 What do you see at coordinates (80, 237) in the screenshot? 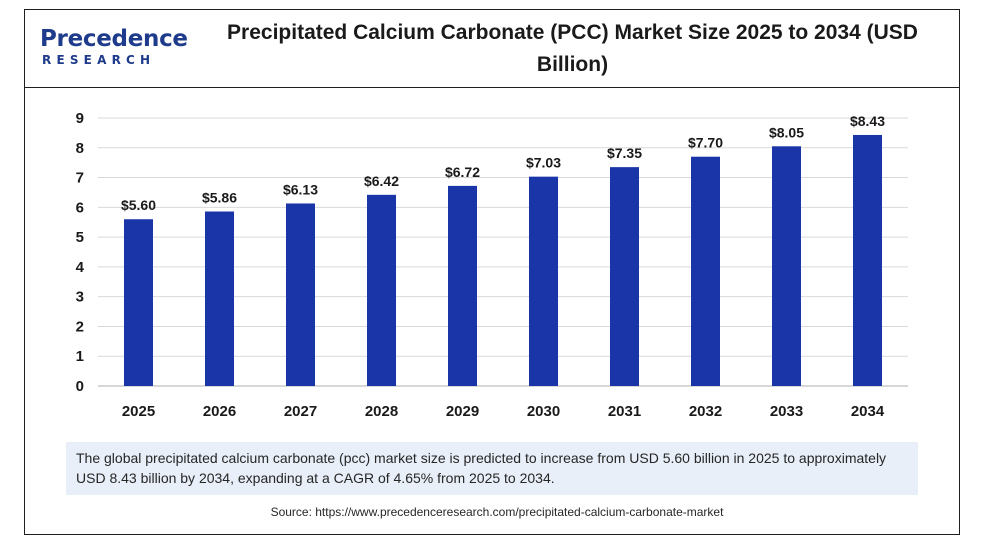
I see `y-tick-label: 5` at bounding box center [80, 237].